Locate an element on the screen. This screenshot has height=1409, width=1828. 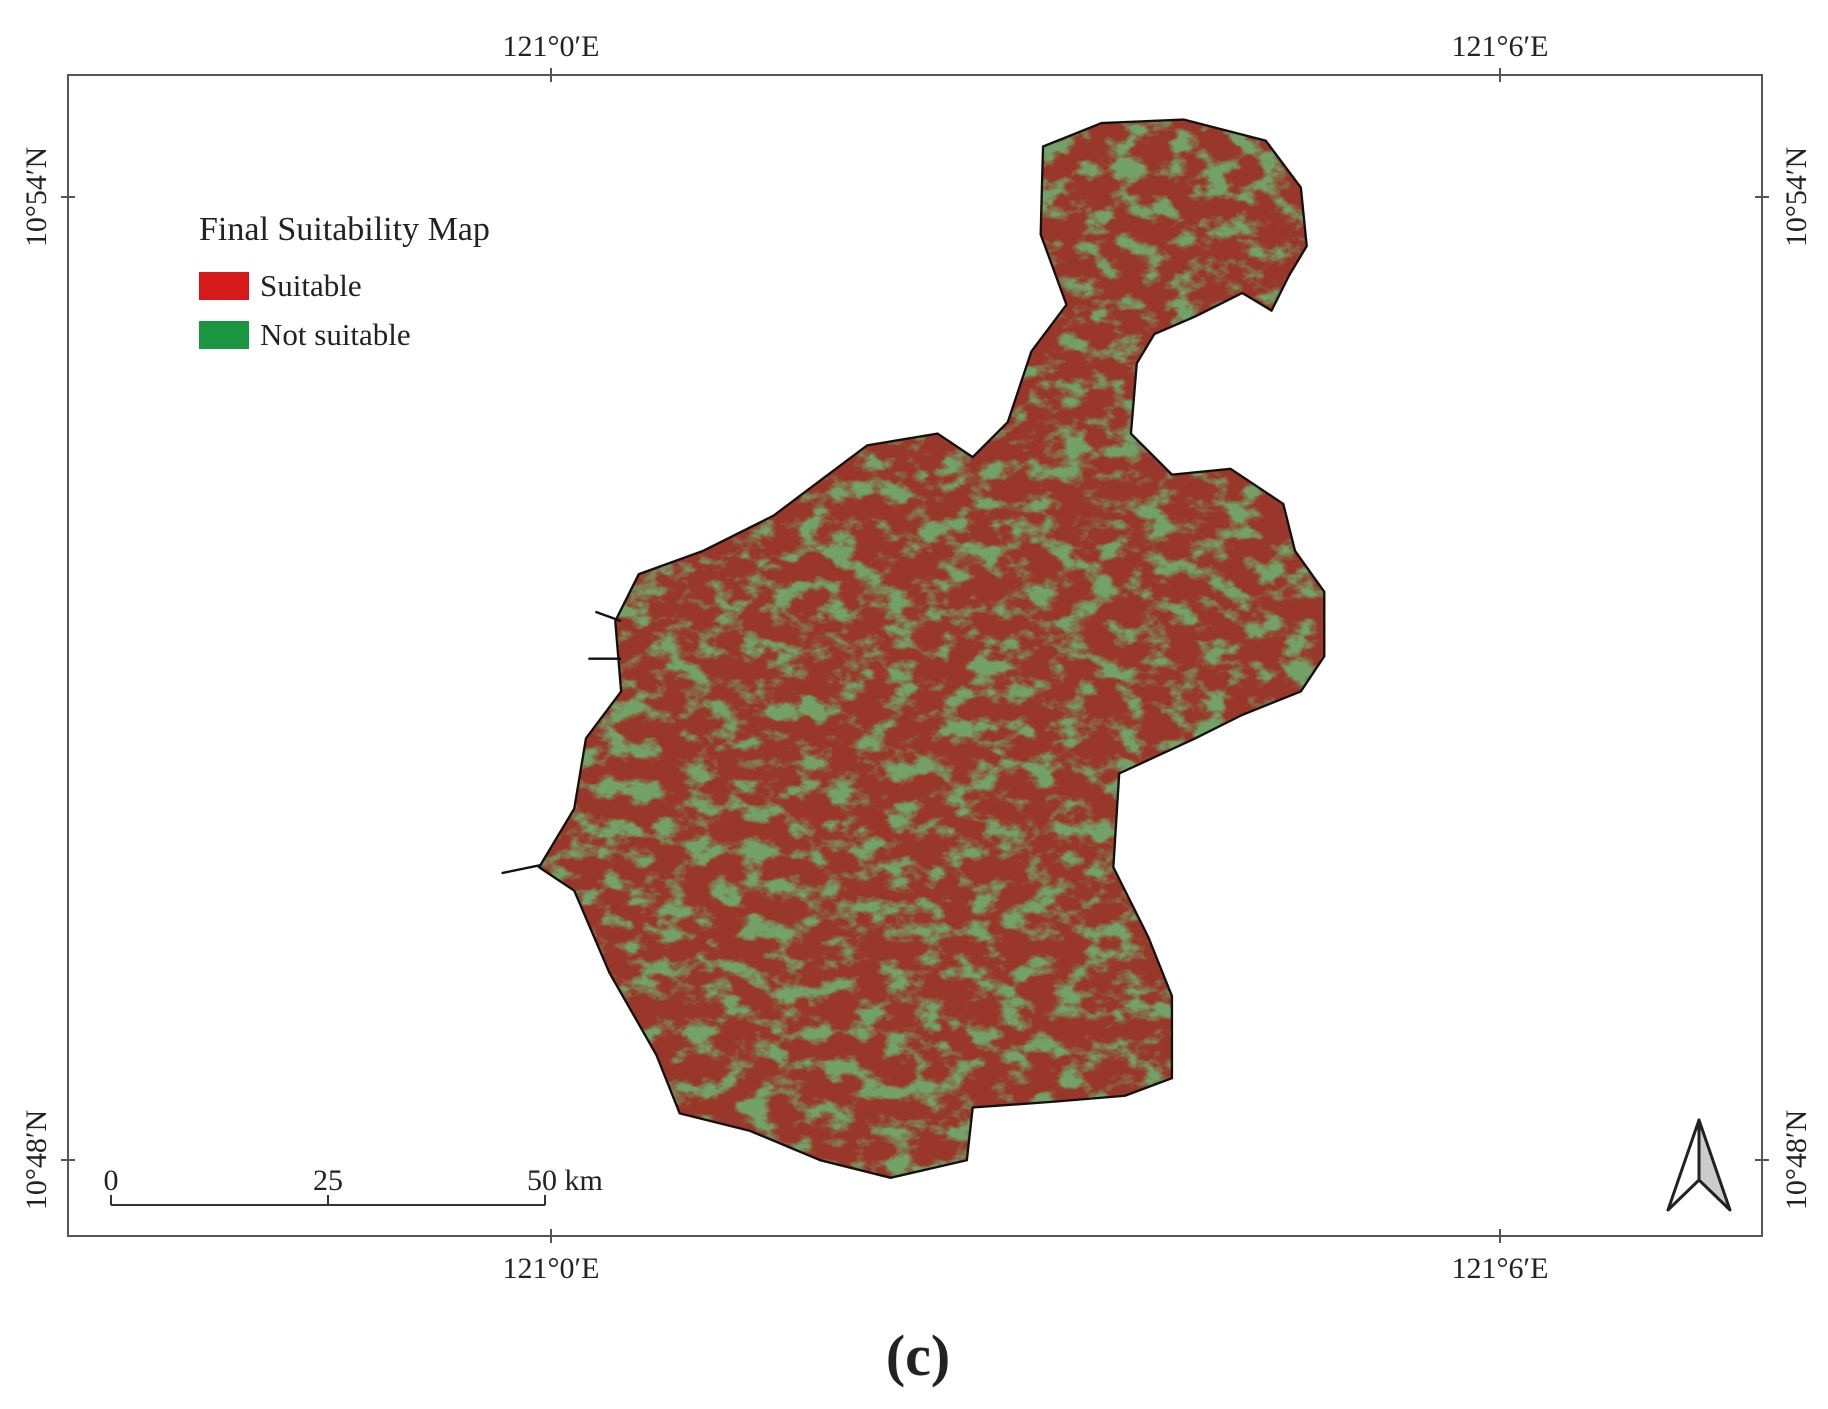
scale-label: 25 is located at coordinates (328, 1180).